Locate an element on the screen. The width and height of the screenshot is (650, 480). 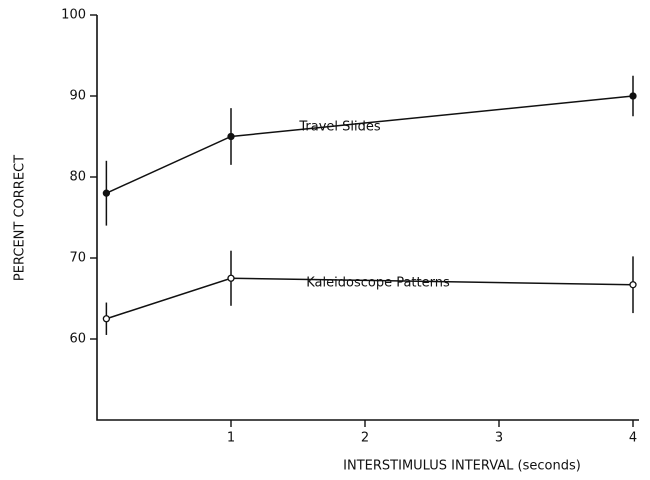
y-tick-label: 100 is located at coordinates (73, 15).